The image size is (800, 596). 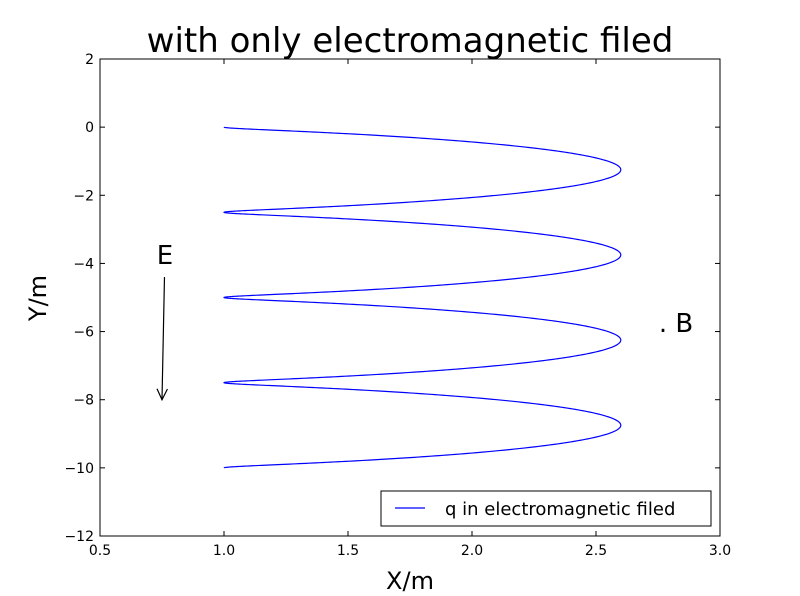 What do you see at coordinates (410, 581) in the screenshot?
I see `x-axis-label: X/m` at bounding box center [410, 581].